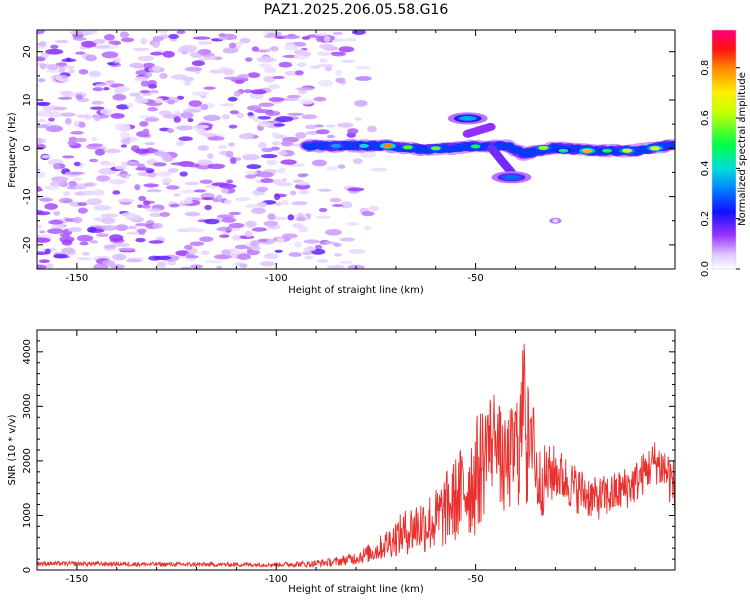  I want to click on spectrogram-x-tick-label: -150, so click(77, 278).